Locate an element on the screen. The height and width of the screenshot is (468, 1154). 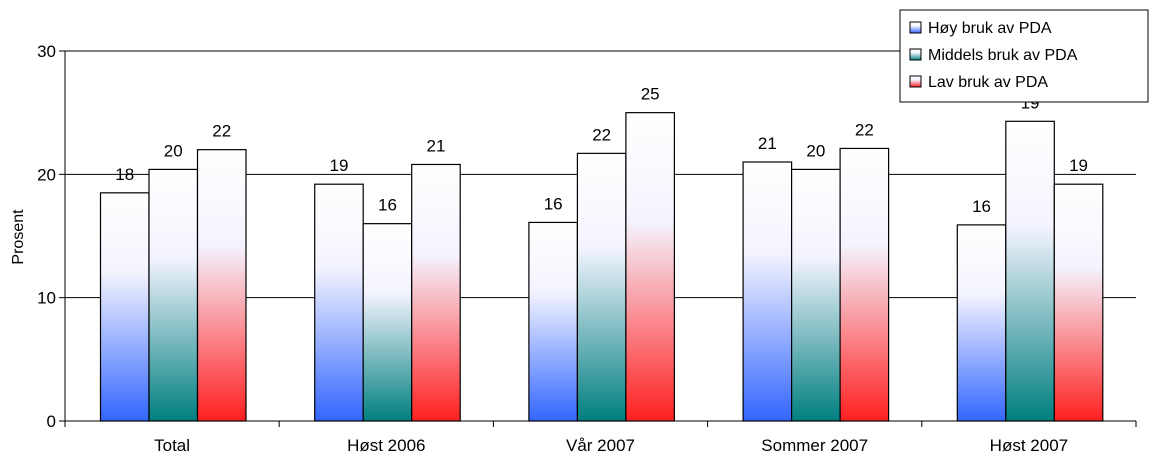
data-label-h-y-bruk-av-pda-v-r-2007: 16 is located at coordinates (553, 203).